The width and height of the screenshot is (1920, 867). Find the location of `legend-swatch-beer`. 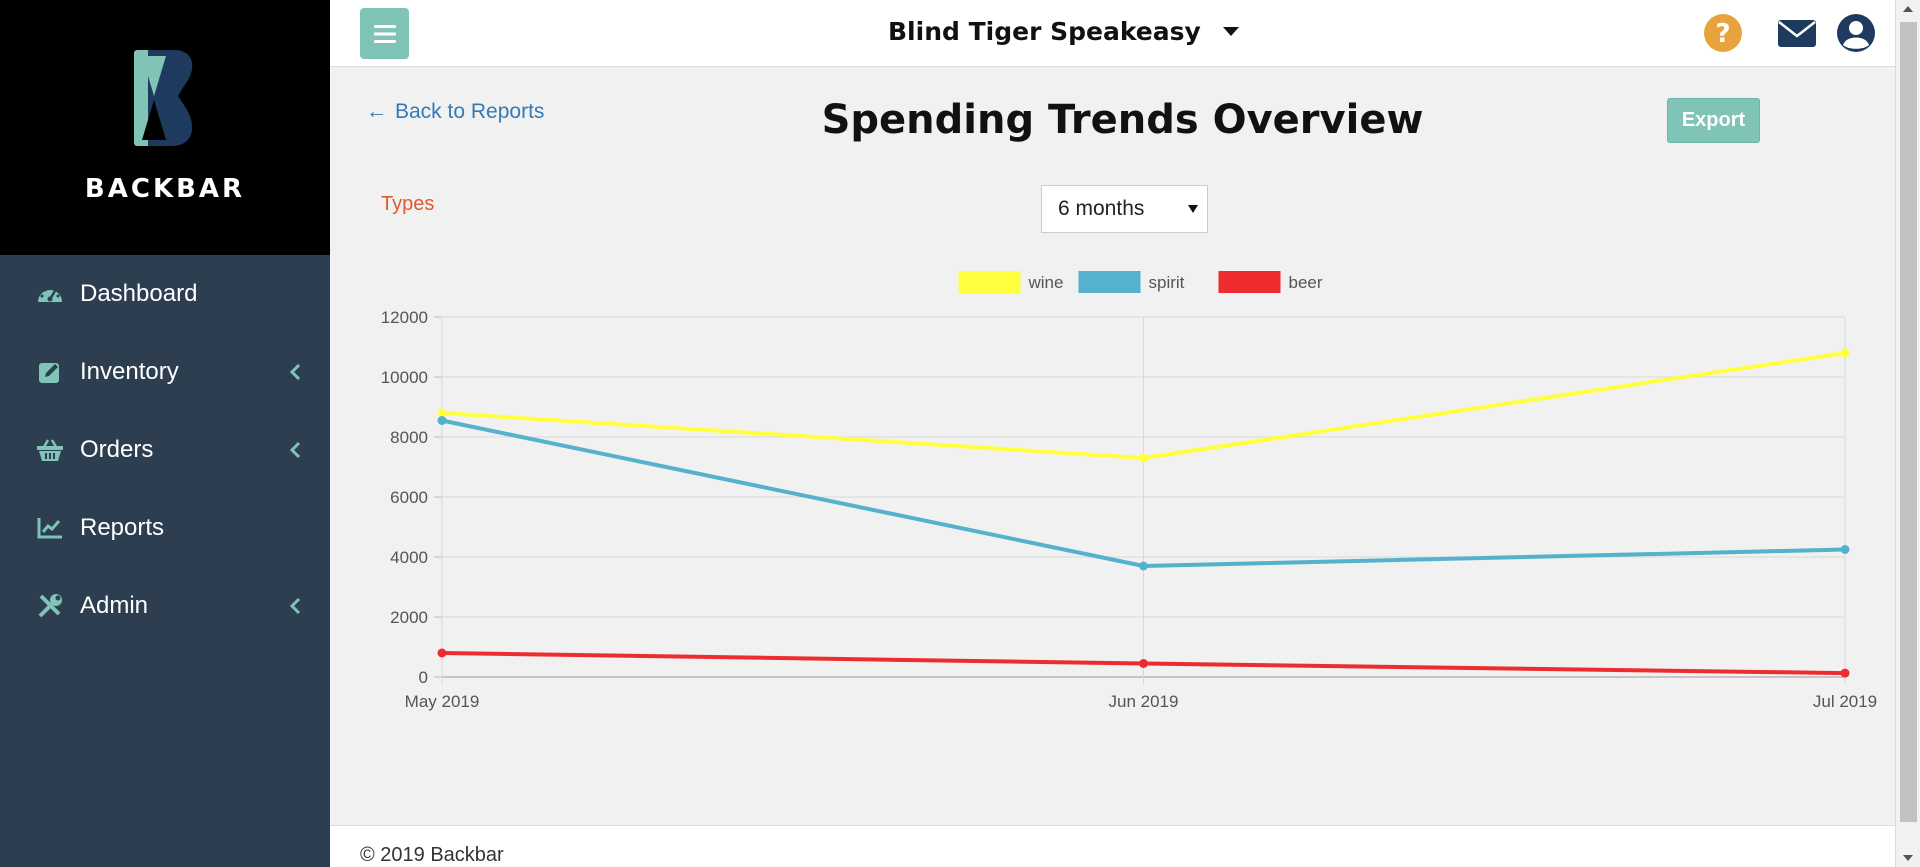

legend-swatch-beer is located at coordinates (1249, 282).